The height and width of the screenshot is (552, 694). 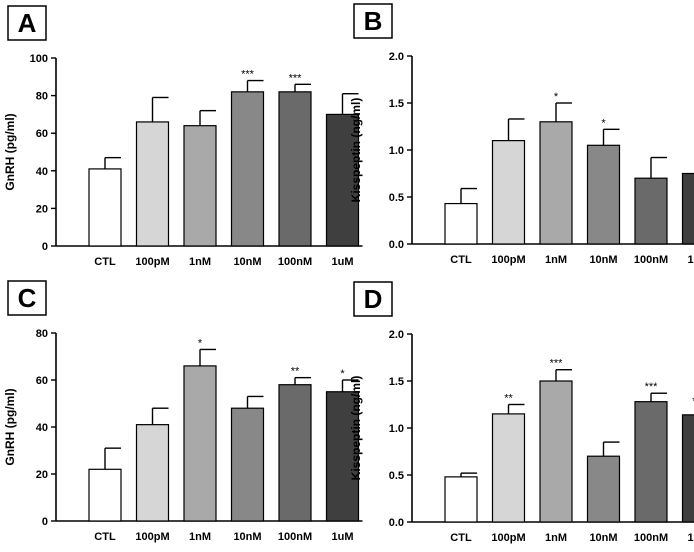 What do you see at coordinates (373, 21) in the screenshot?
I see `panel-label: B` at bounding box center [373, 21].